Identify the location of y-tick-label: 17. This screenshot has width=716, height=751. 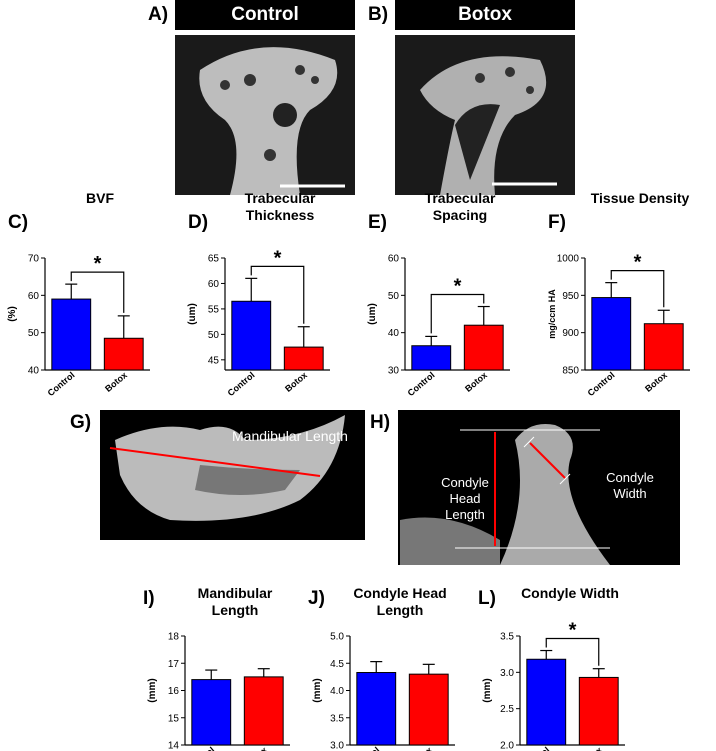
(174, 664).